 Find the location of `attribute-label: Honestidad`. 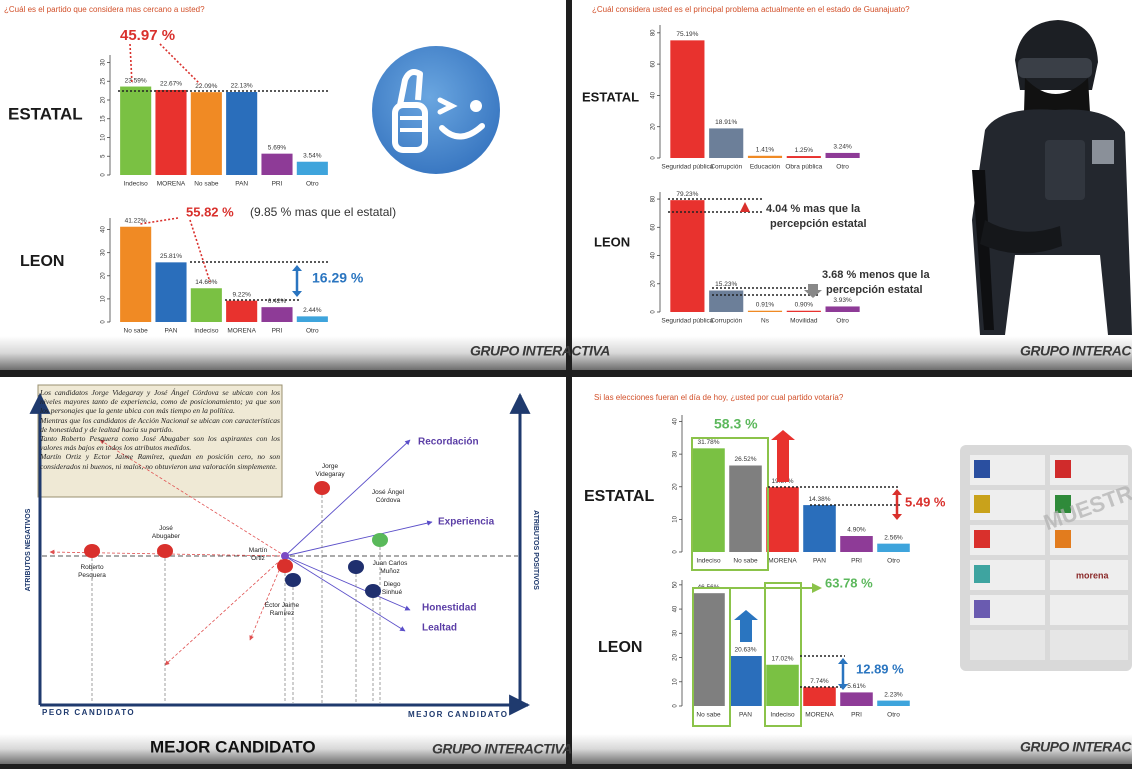

attribute-label: Honestidad is located at coordinates (449, 608).